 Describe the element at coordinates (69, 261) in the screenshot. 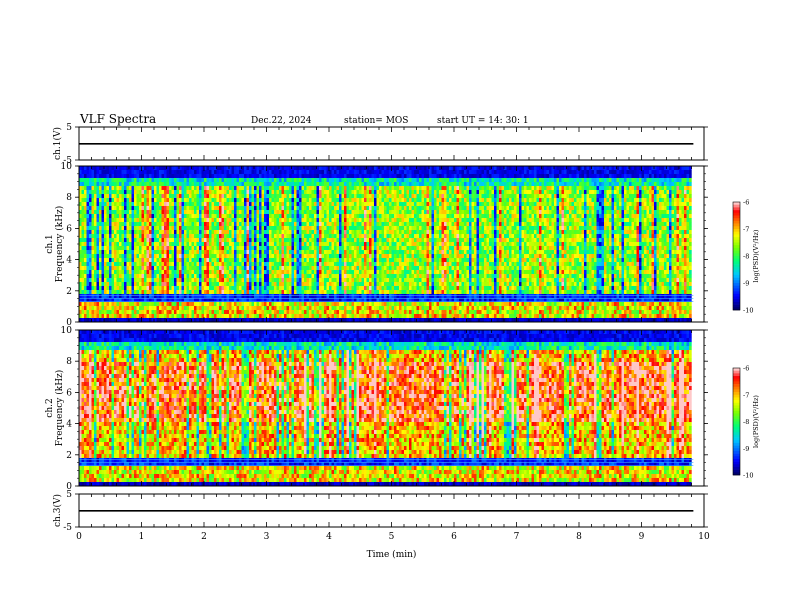

I see `y-tick-label: 4` at that location.